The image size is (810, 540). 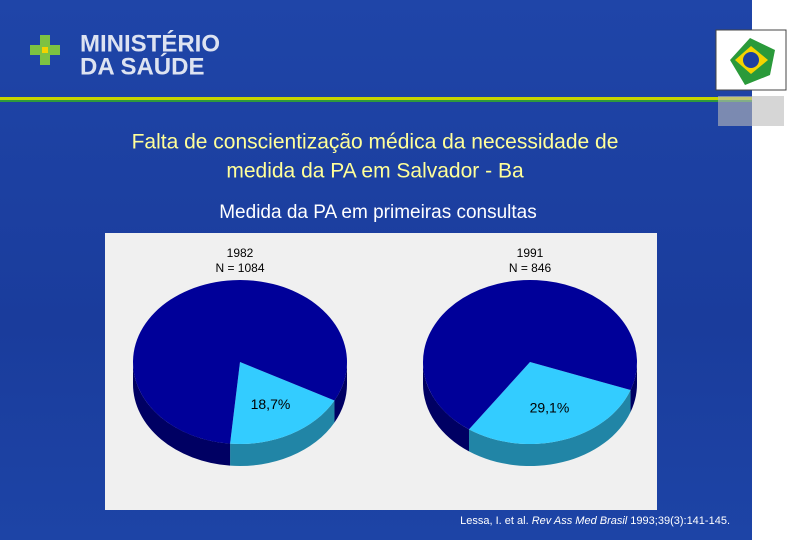 What do you see at coordinates (142, 66) in the screenshot?
I see `logo-text: DA SAÚDE` at bounding box center [142, 66].